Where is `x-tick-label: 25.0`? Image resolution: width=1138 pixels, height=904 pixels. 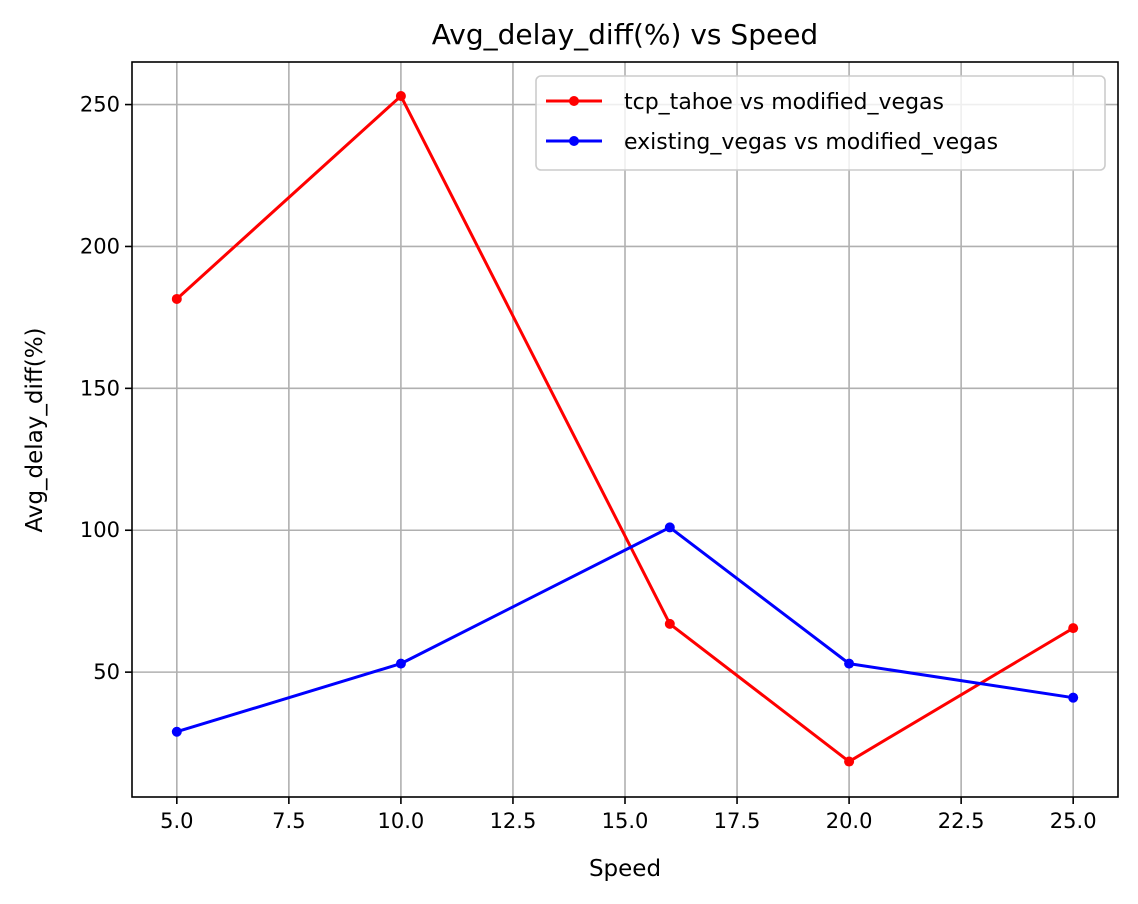 x-tick-label: 25.0 is located at coordinates (1073, 821).